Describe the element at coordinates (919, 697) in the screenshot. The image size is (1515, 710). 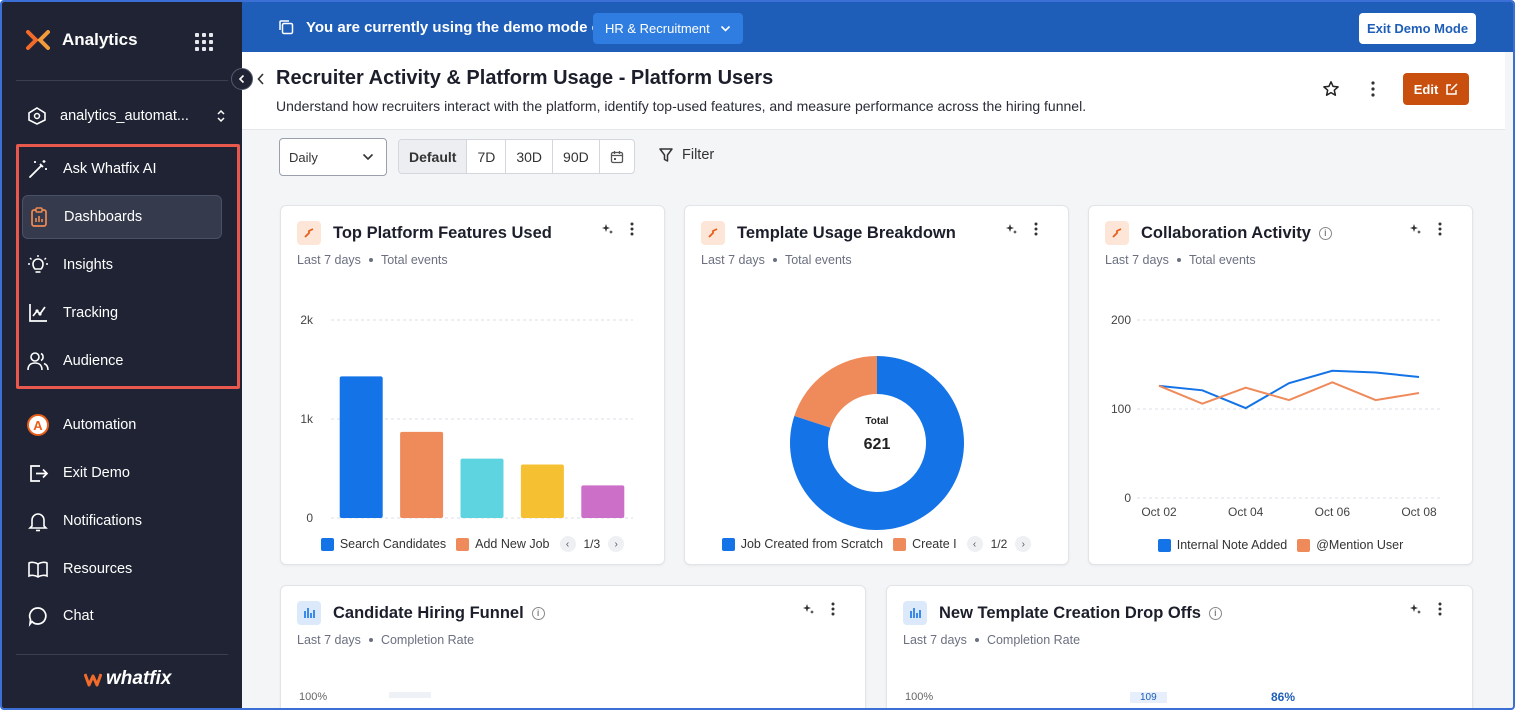
I see `dropoff-axis-label: 100%` at that location.